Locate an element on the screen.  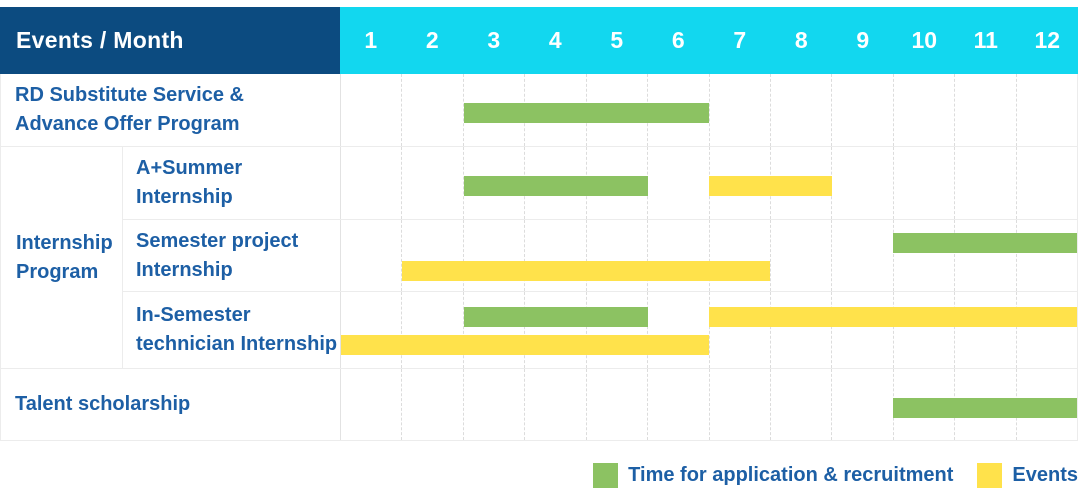
month-header-cell-3: 3 is located at coordinates (494, 40).